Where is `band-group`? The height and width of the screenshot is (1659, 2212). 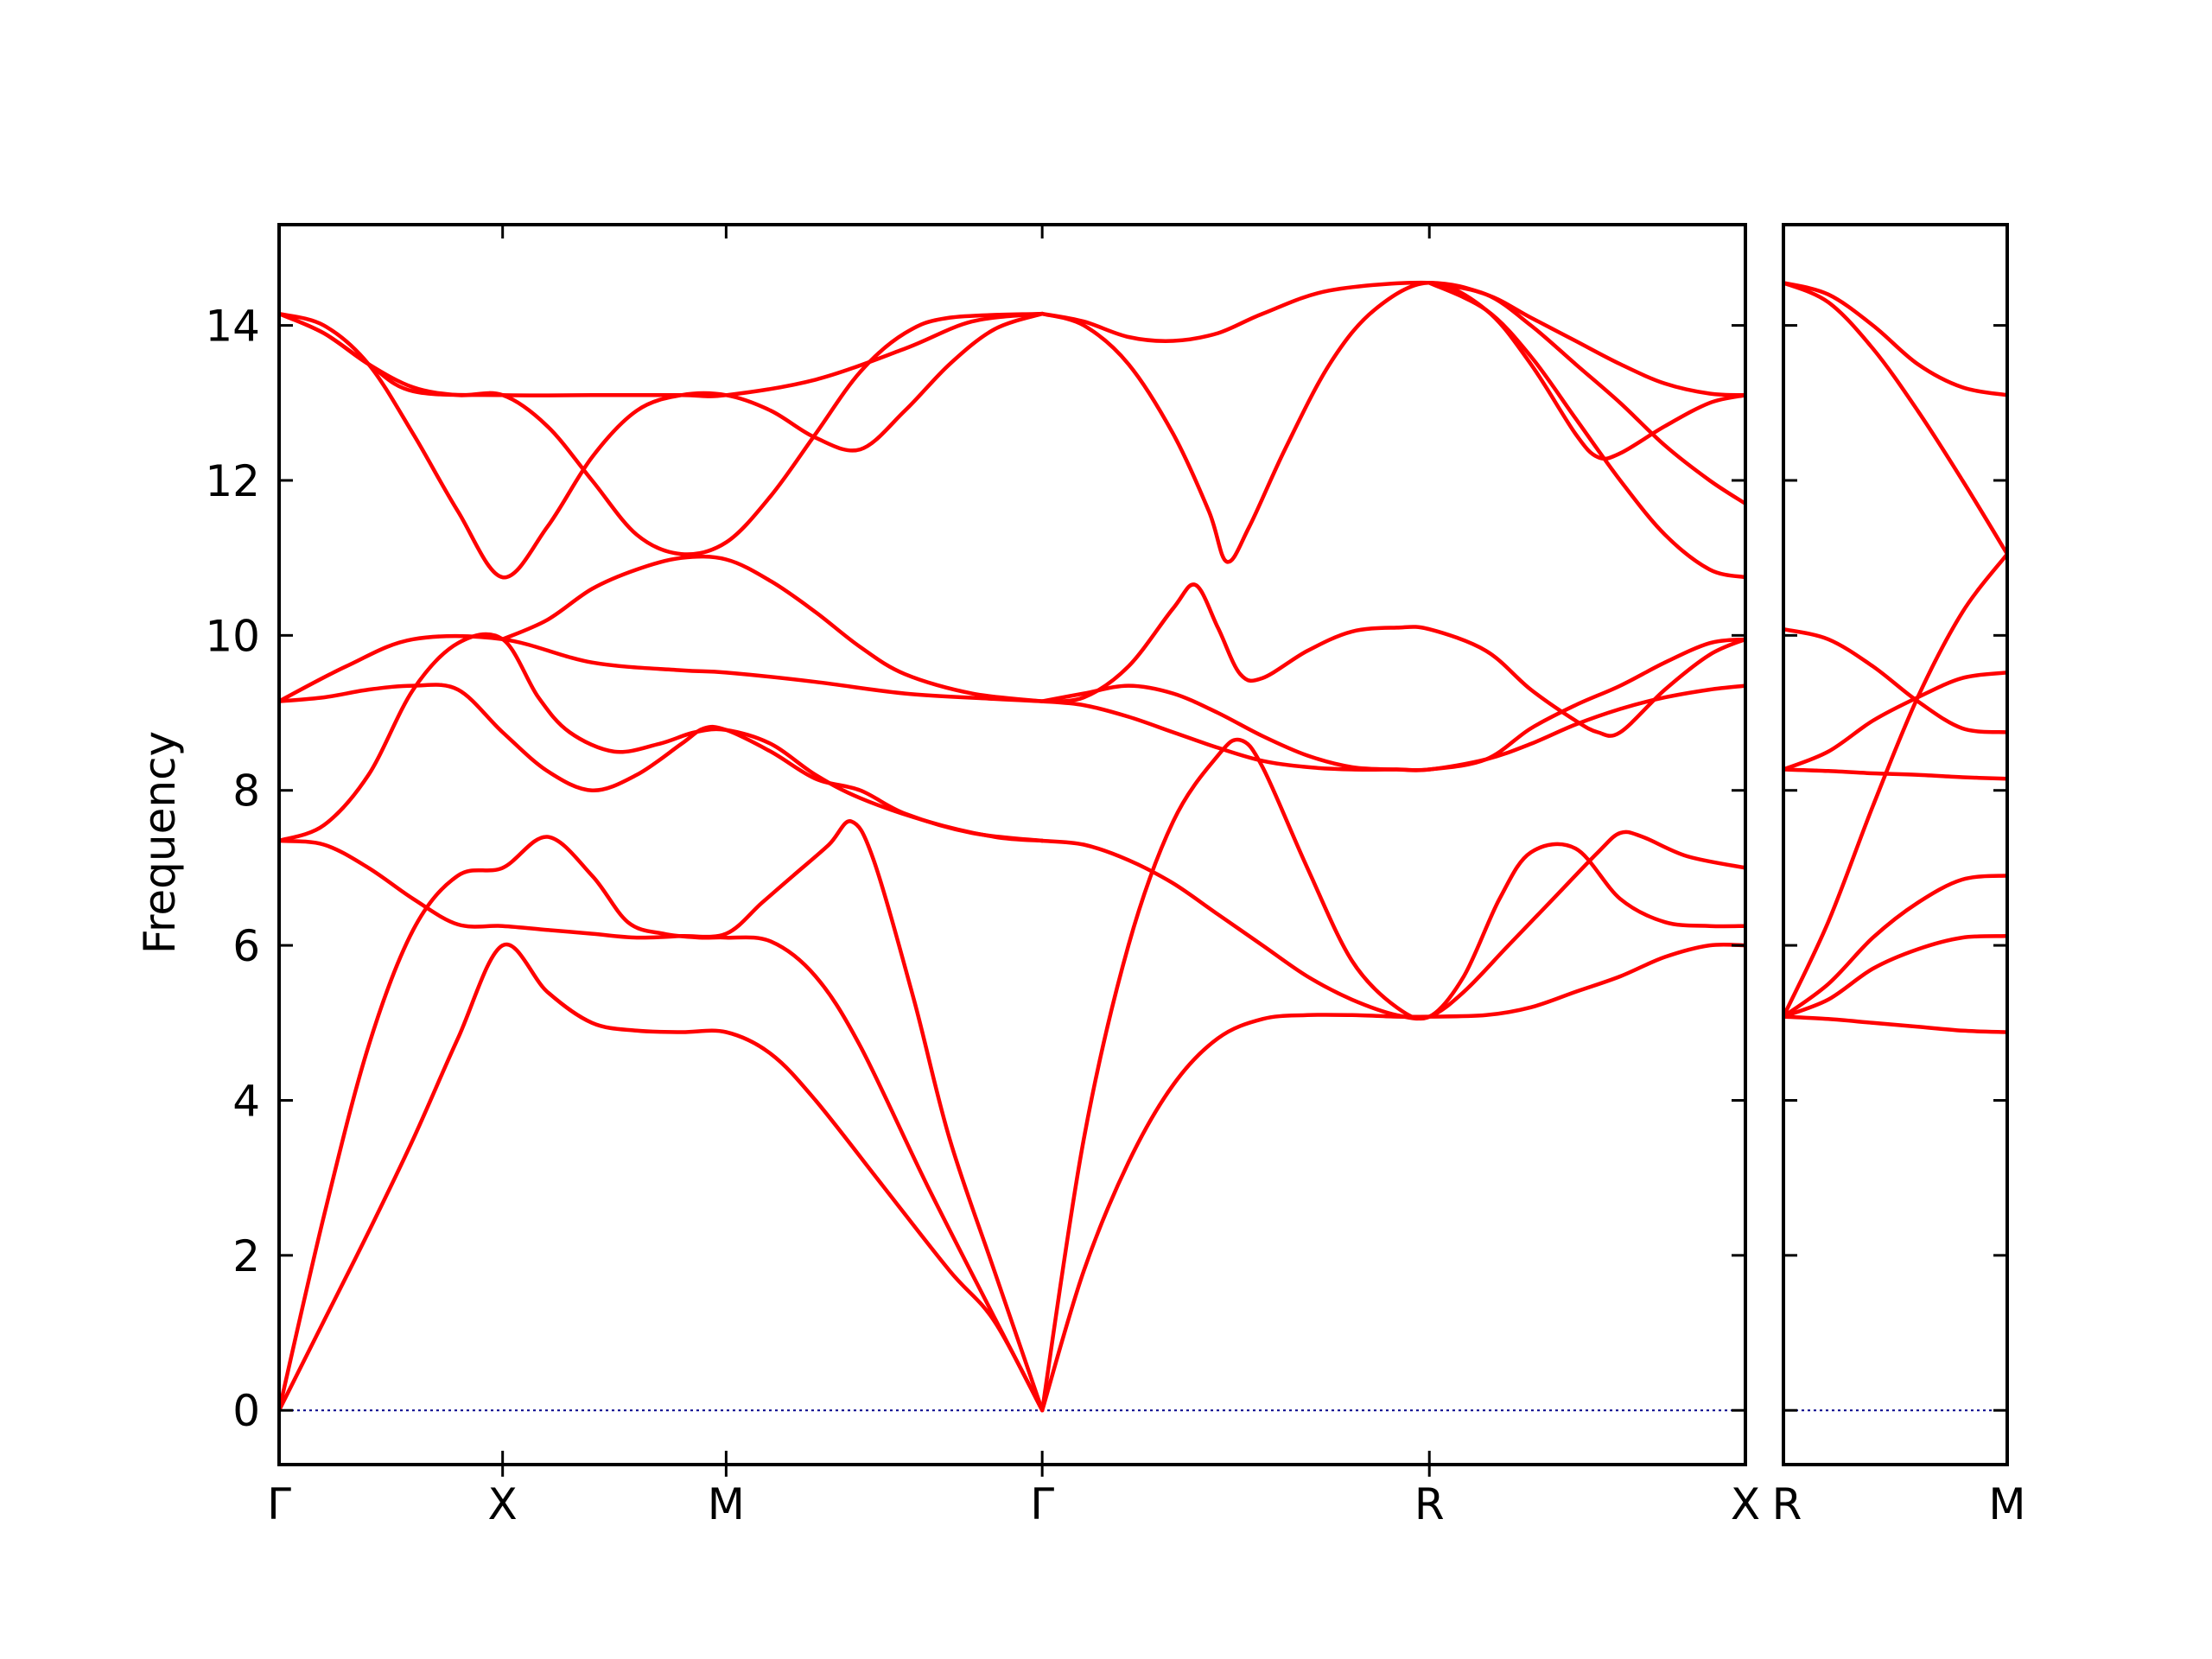
band-group is located at coordinates (1895, 657).